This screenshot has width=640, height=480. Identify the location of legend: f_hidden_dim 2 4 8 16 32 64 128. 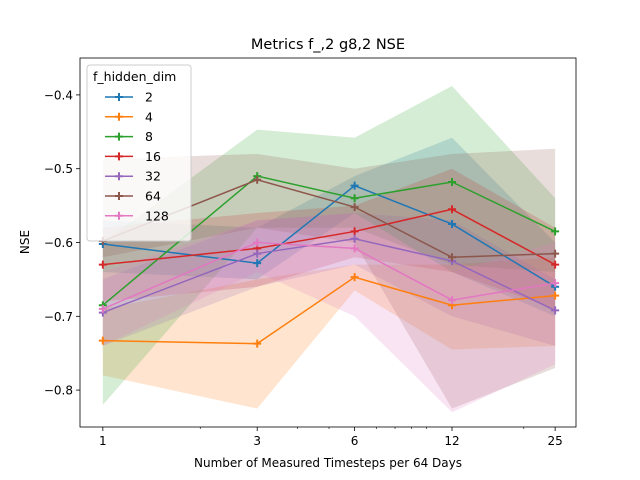
(139, 153).